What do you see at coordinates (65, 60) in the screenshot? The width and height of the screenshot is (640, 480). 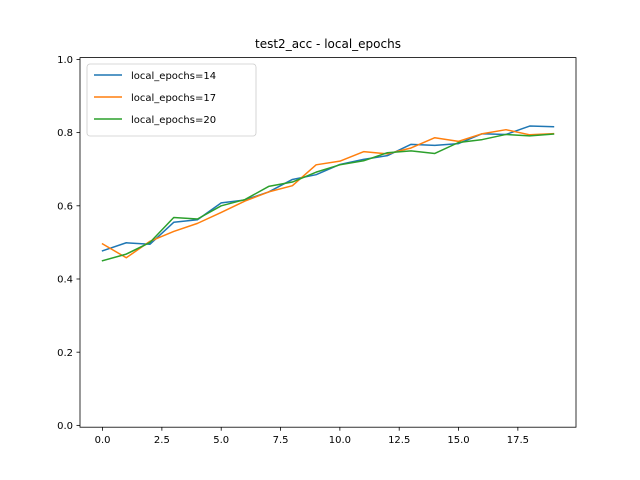 I see `y-tick-label: 1.0` at bounding box center [65, 60].